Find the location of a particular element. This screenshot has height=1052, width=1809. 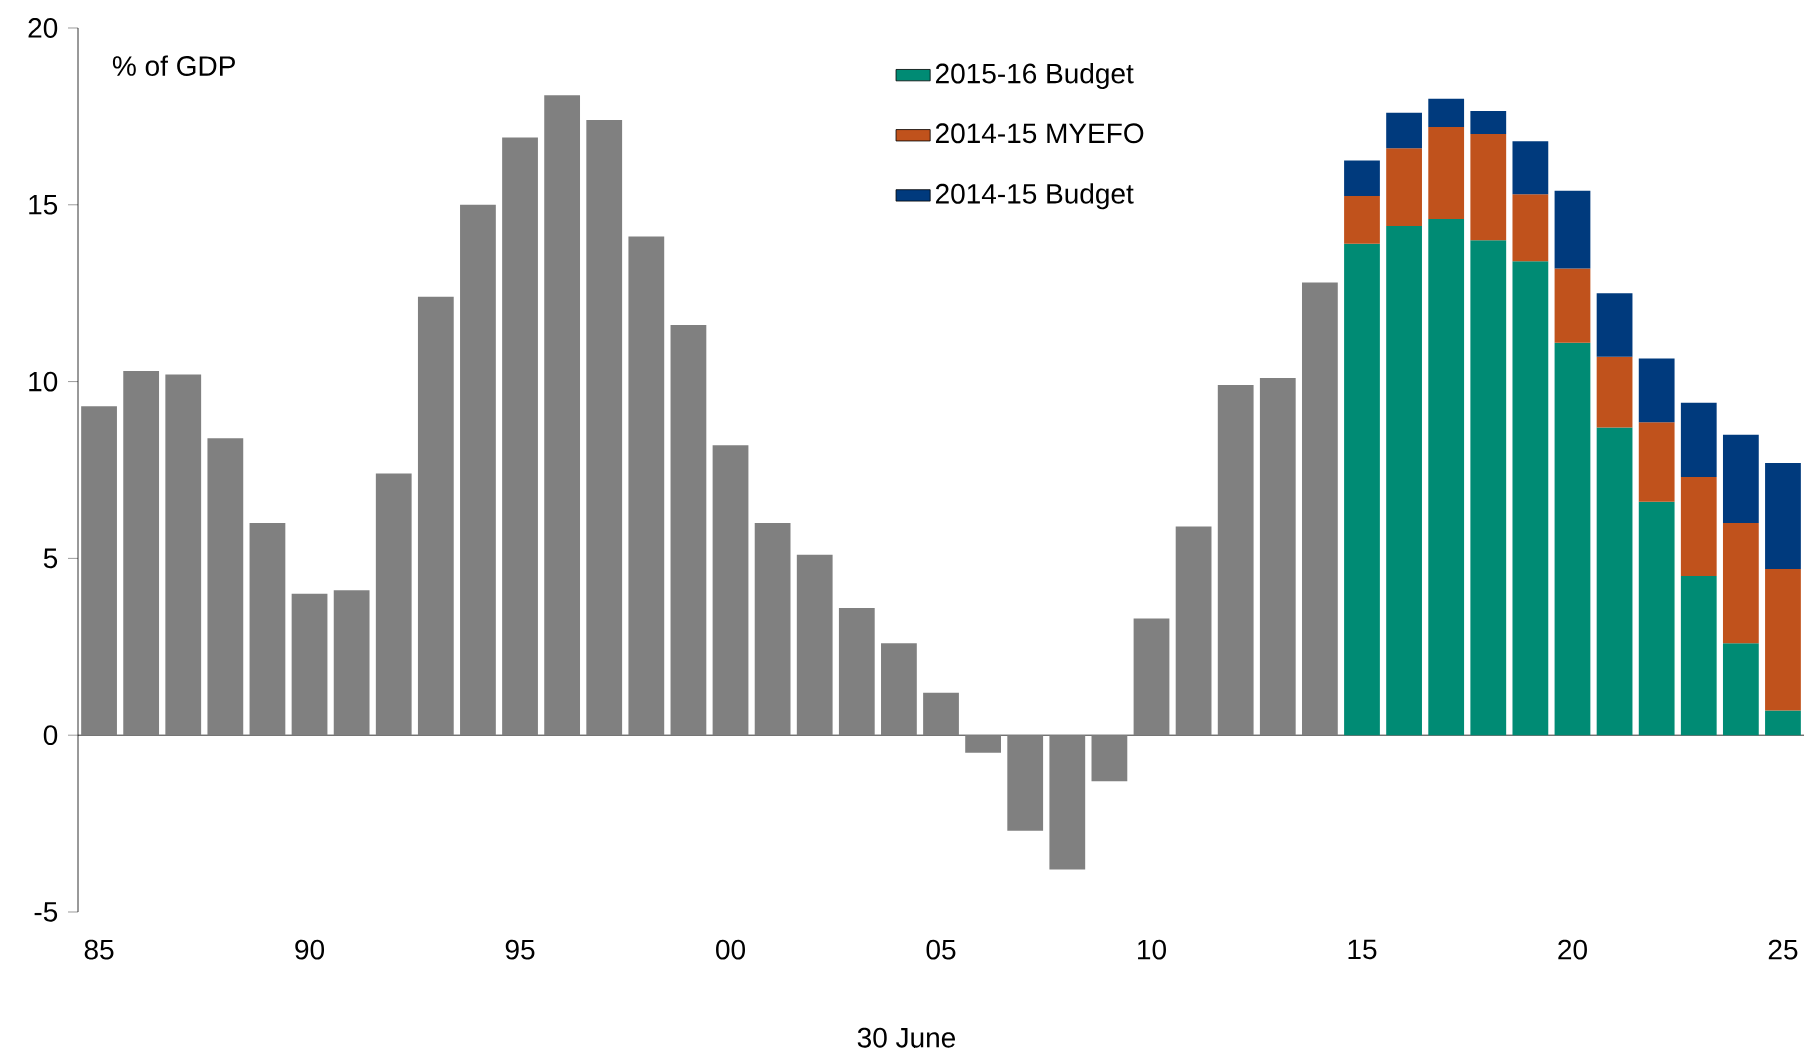

x-tick-label: 10 is located at coordinates (1152, 949).